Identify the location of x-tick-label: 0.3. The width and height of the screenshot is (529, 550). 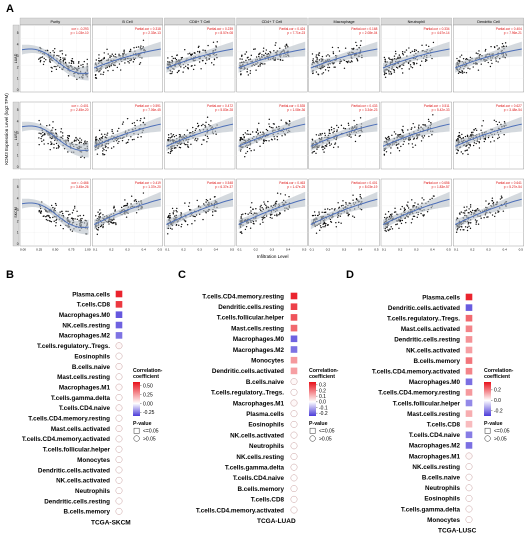
(344, 250).